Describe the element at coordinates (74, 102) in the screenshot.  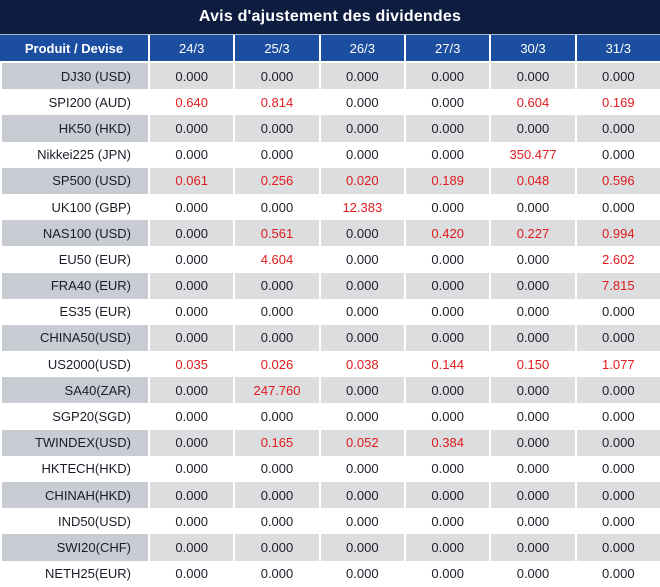
I see `product-cell: SPI200 (AUD)` at that location.